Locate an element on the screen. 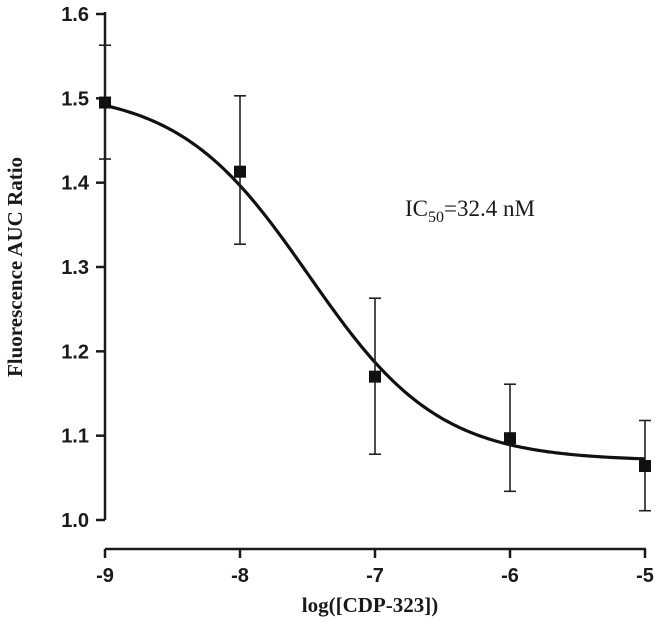 The width and height of the screenshot is (655, 622). y-tick-label: 1.5 is located at coordinates (75, 99).